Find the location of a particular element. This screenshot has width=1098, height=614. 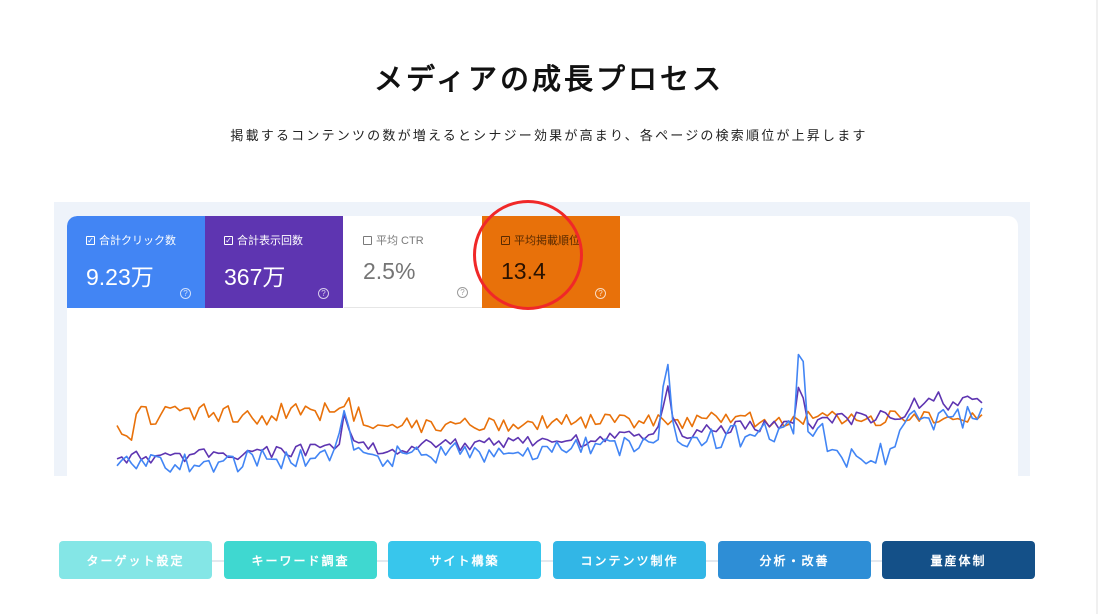

step-analysis-improvement: 分析・改善 is located at coordinates (794, 560).